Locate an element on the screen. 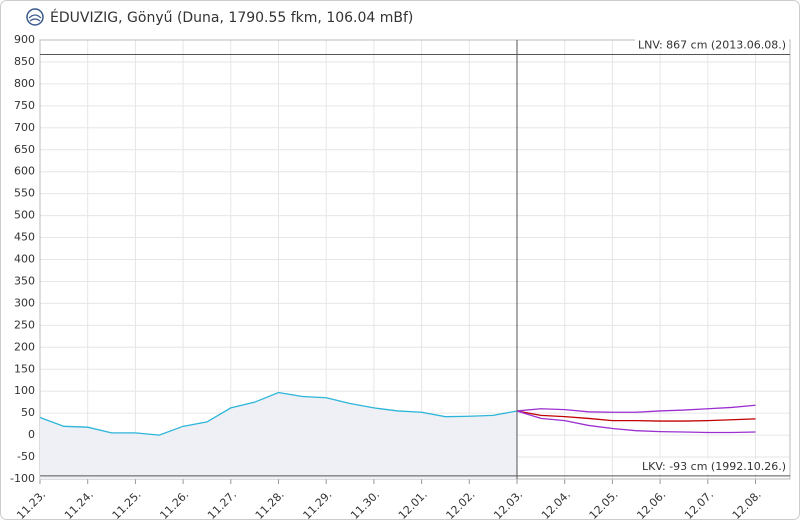  y-tick-label: 0 is located at coordinates (31, 434).